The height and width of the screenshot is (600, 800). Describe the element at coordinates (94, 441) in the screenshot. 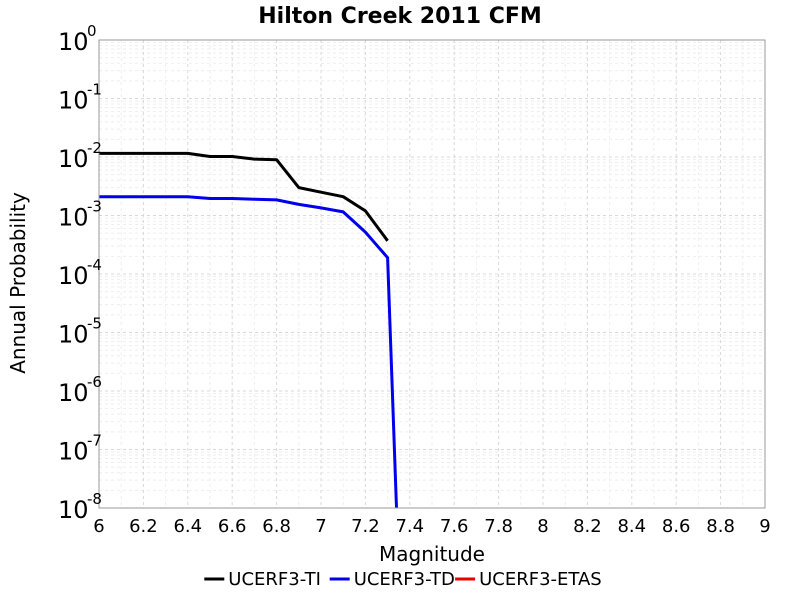

I see `y-tick-exponent: -7` at that location.